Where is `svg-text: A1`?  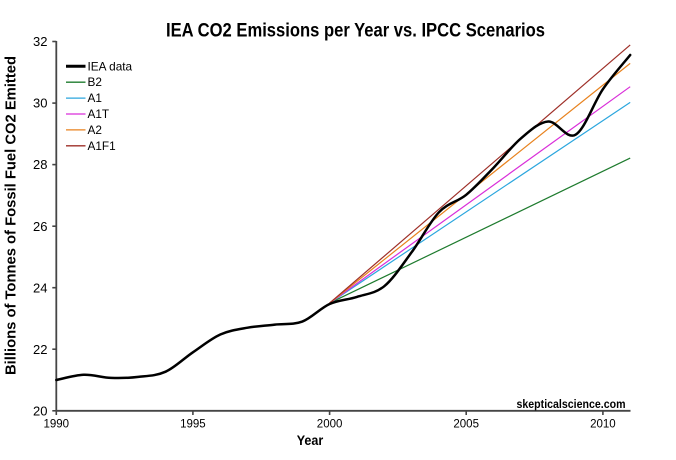 svg-text: A1 is located at coordinates (95, 98).